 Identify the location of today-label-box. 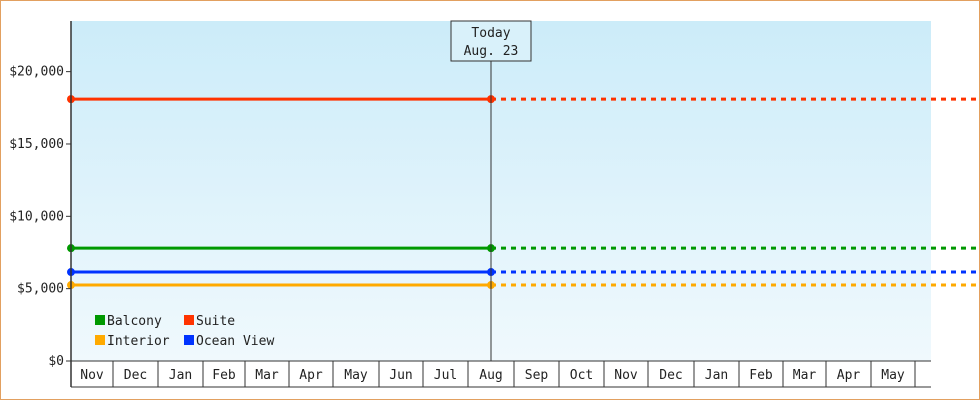
(491, 41).